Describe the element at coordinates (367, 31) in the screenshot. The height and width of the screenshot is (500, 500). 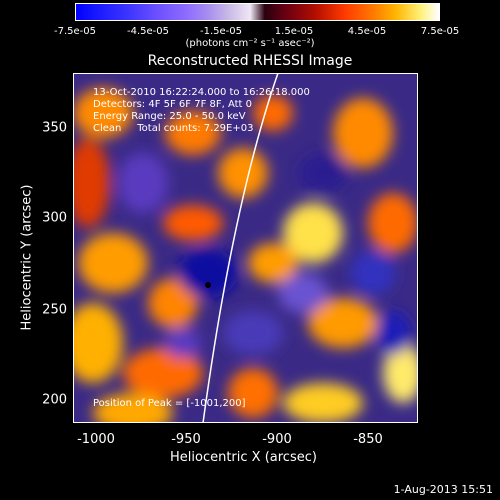
I see `colorbar-tick: 4.5e-05` at that location.